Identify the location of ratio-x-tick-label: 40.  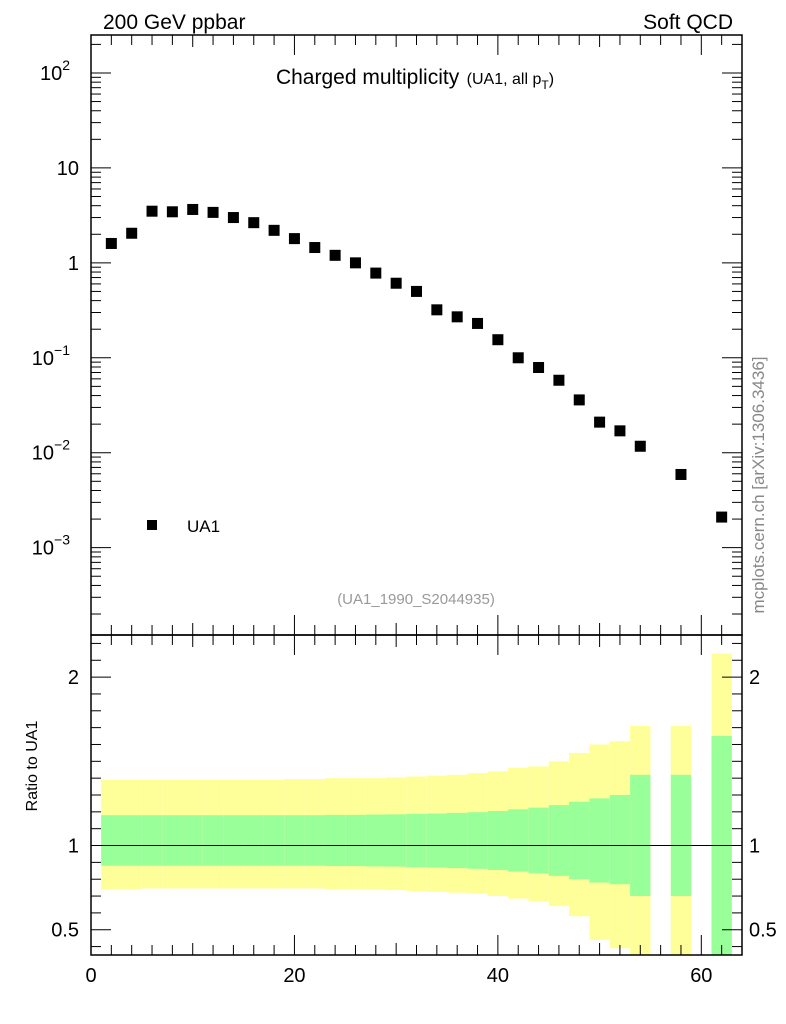
(498, 976).